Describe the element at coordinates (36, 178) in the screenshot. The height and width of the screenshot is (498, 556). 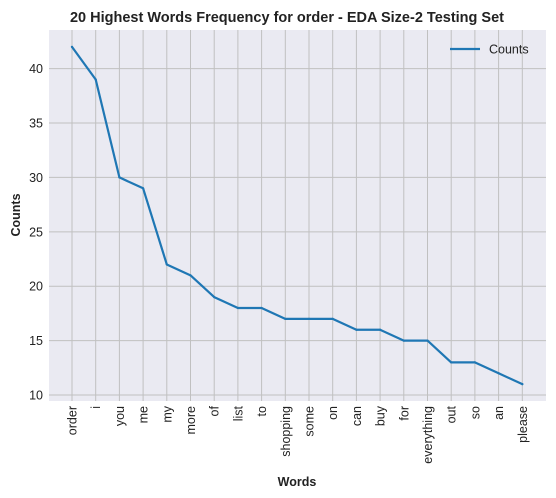
I see `y-tick-label: 30` at that location.